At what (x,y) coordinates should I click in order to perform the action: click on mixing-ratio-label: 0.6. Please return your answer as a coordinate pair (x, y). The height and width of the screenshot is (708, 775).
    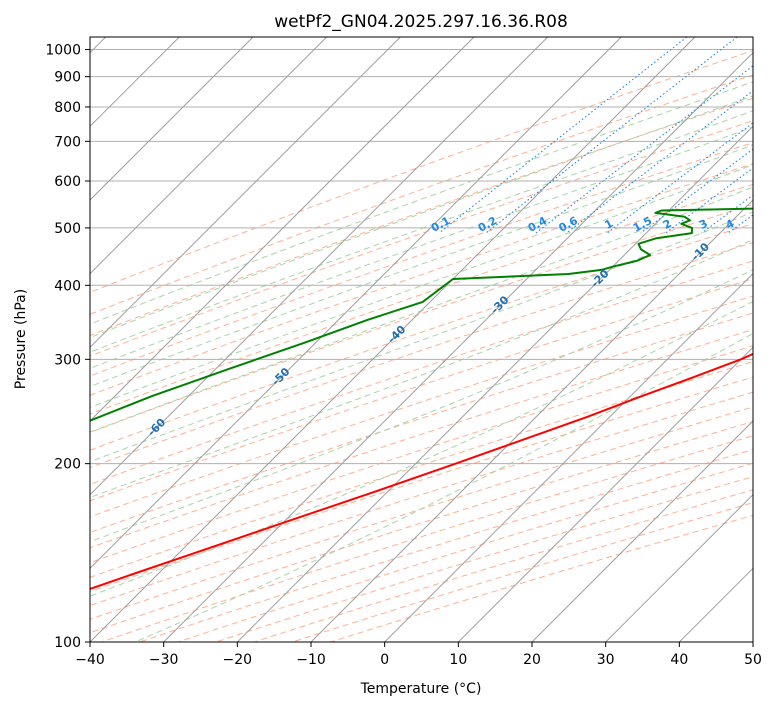
    Looking at the image, I should click on (569, 224).